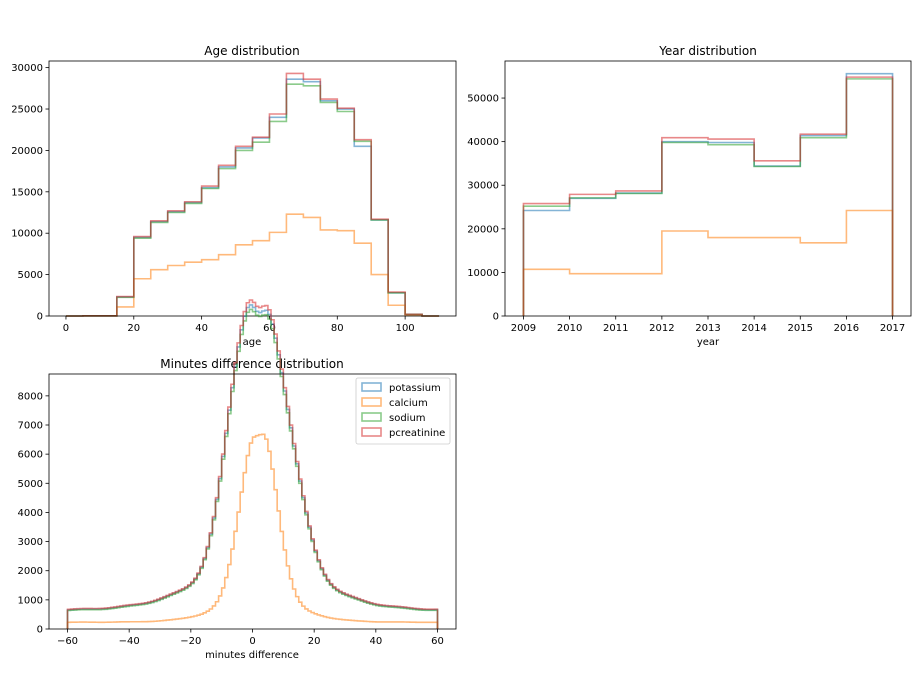  I want to click on age-series-layer, so click(252, 194).